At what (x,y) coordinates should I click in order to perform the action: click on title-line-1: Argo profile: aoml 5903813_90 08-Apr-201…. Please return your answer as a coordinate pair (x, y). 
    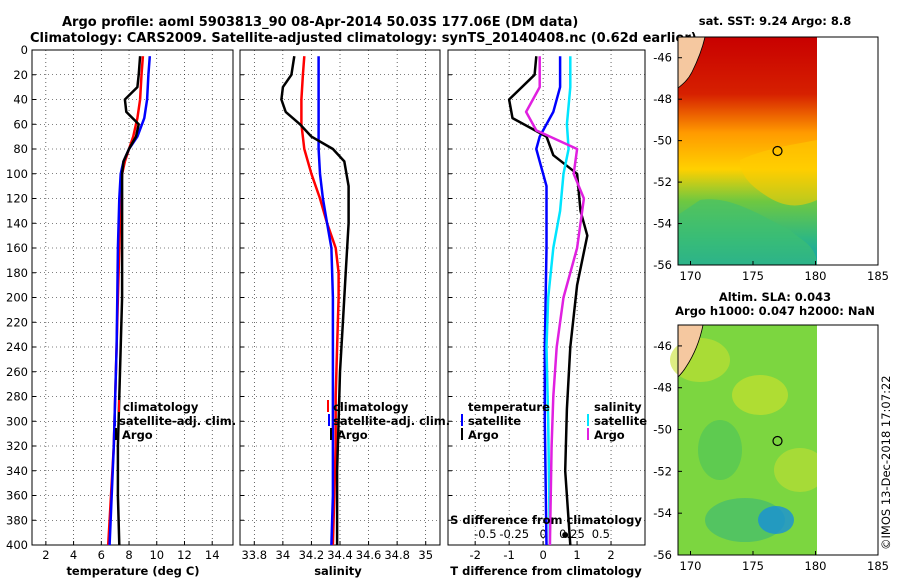
    Looking at the image, I should click on (320, 22).